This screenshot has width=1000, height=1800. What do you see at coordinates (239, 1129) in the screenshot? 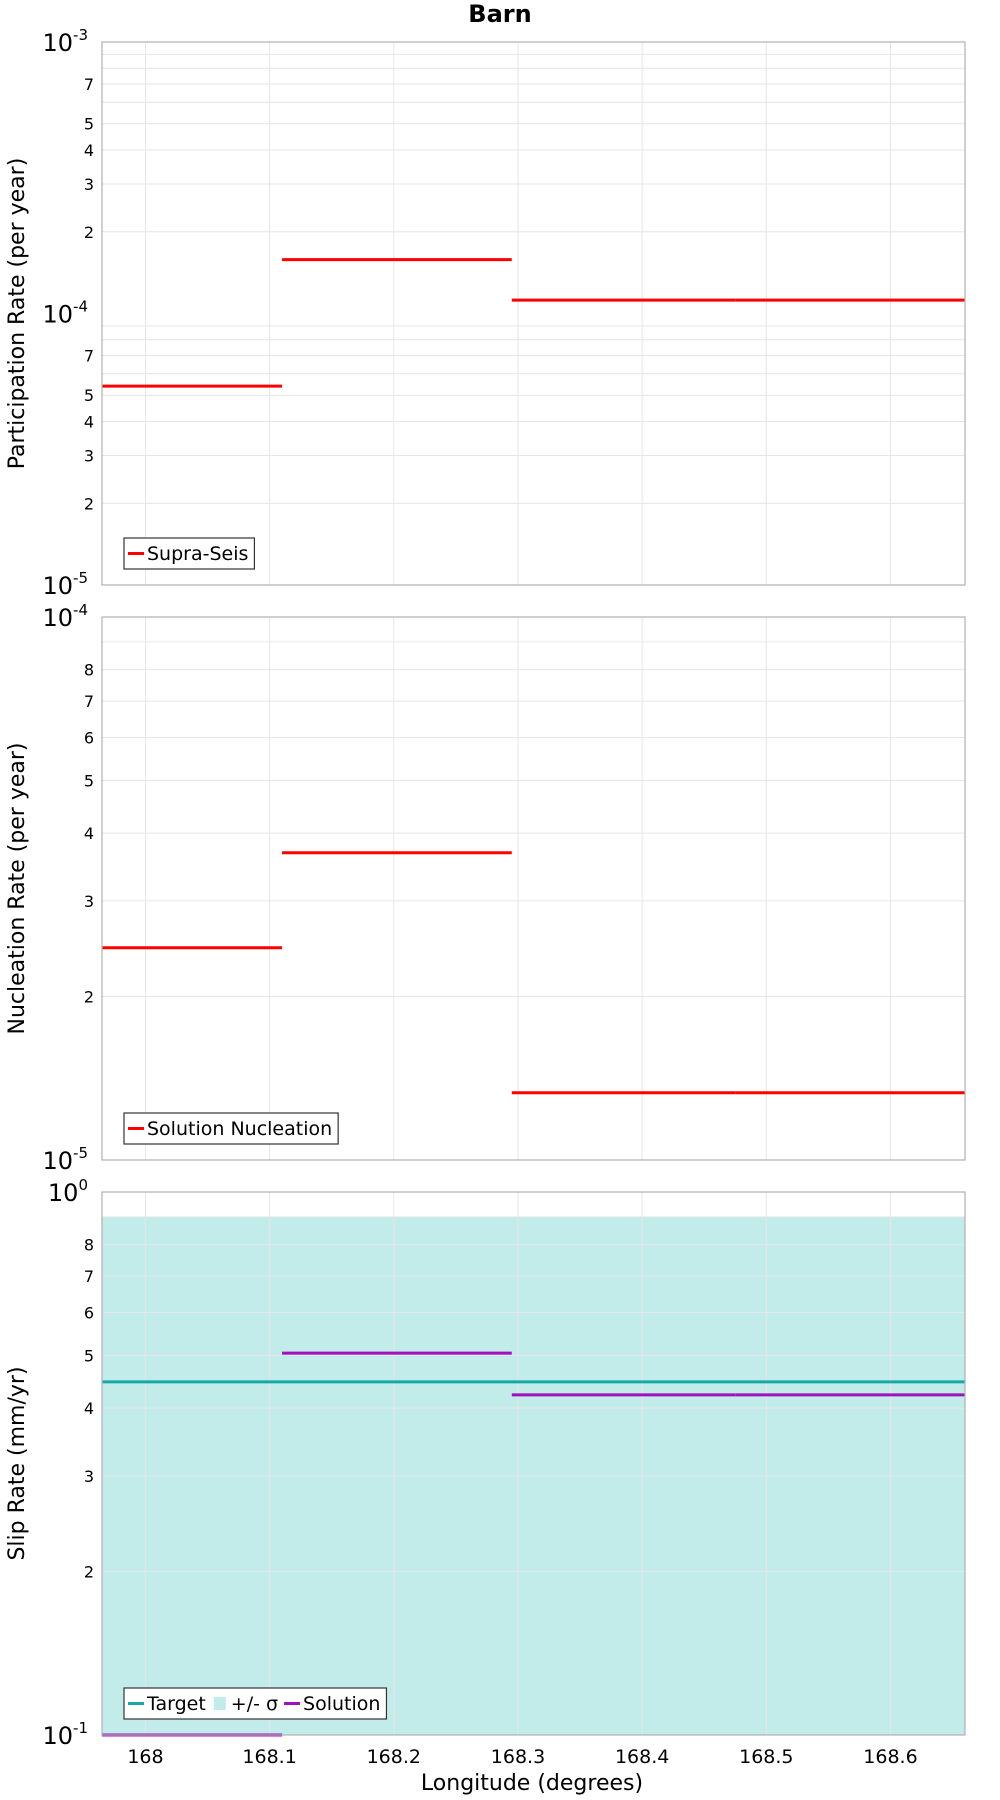
I see `legend-label: Solution Nucleation` at bounding box center [239, 1129].